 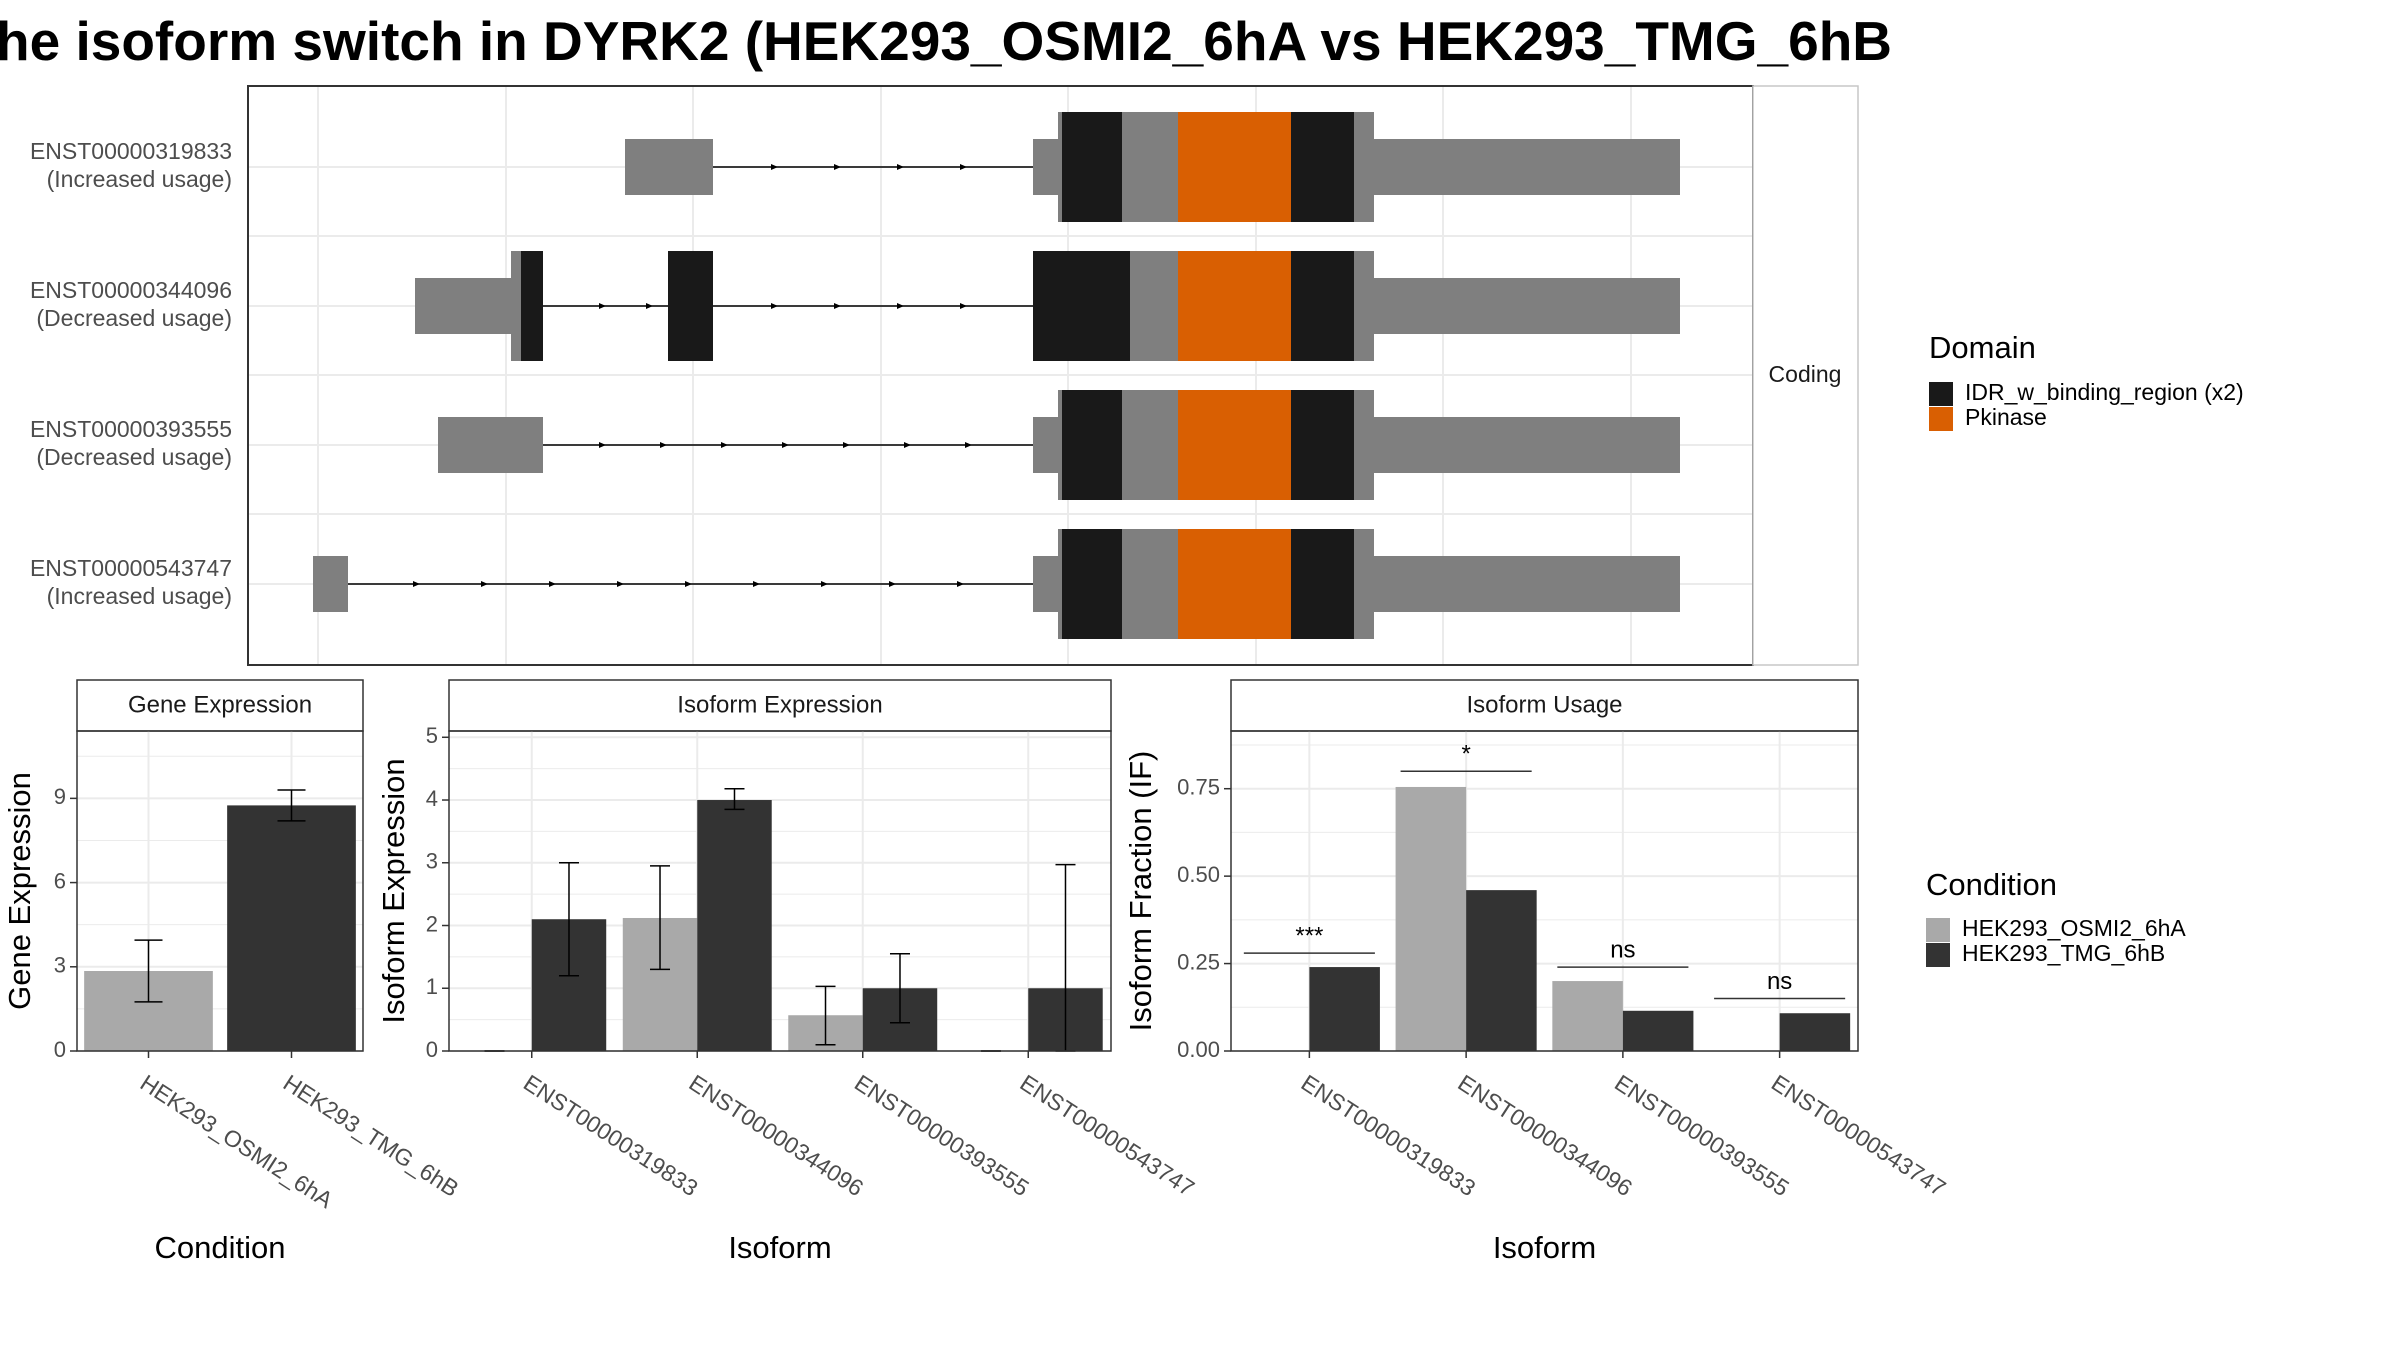 What do you see at coordinates (131, 151) in the screenshot?
I see `isoform-axis-label: ENST00000319833` at bounding box center [131, 151].